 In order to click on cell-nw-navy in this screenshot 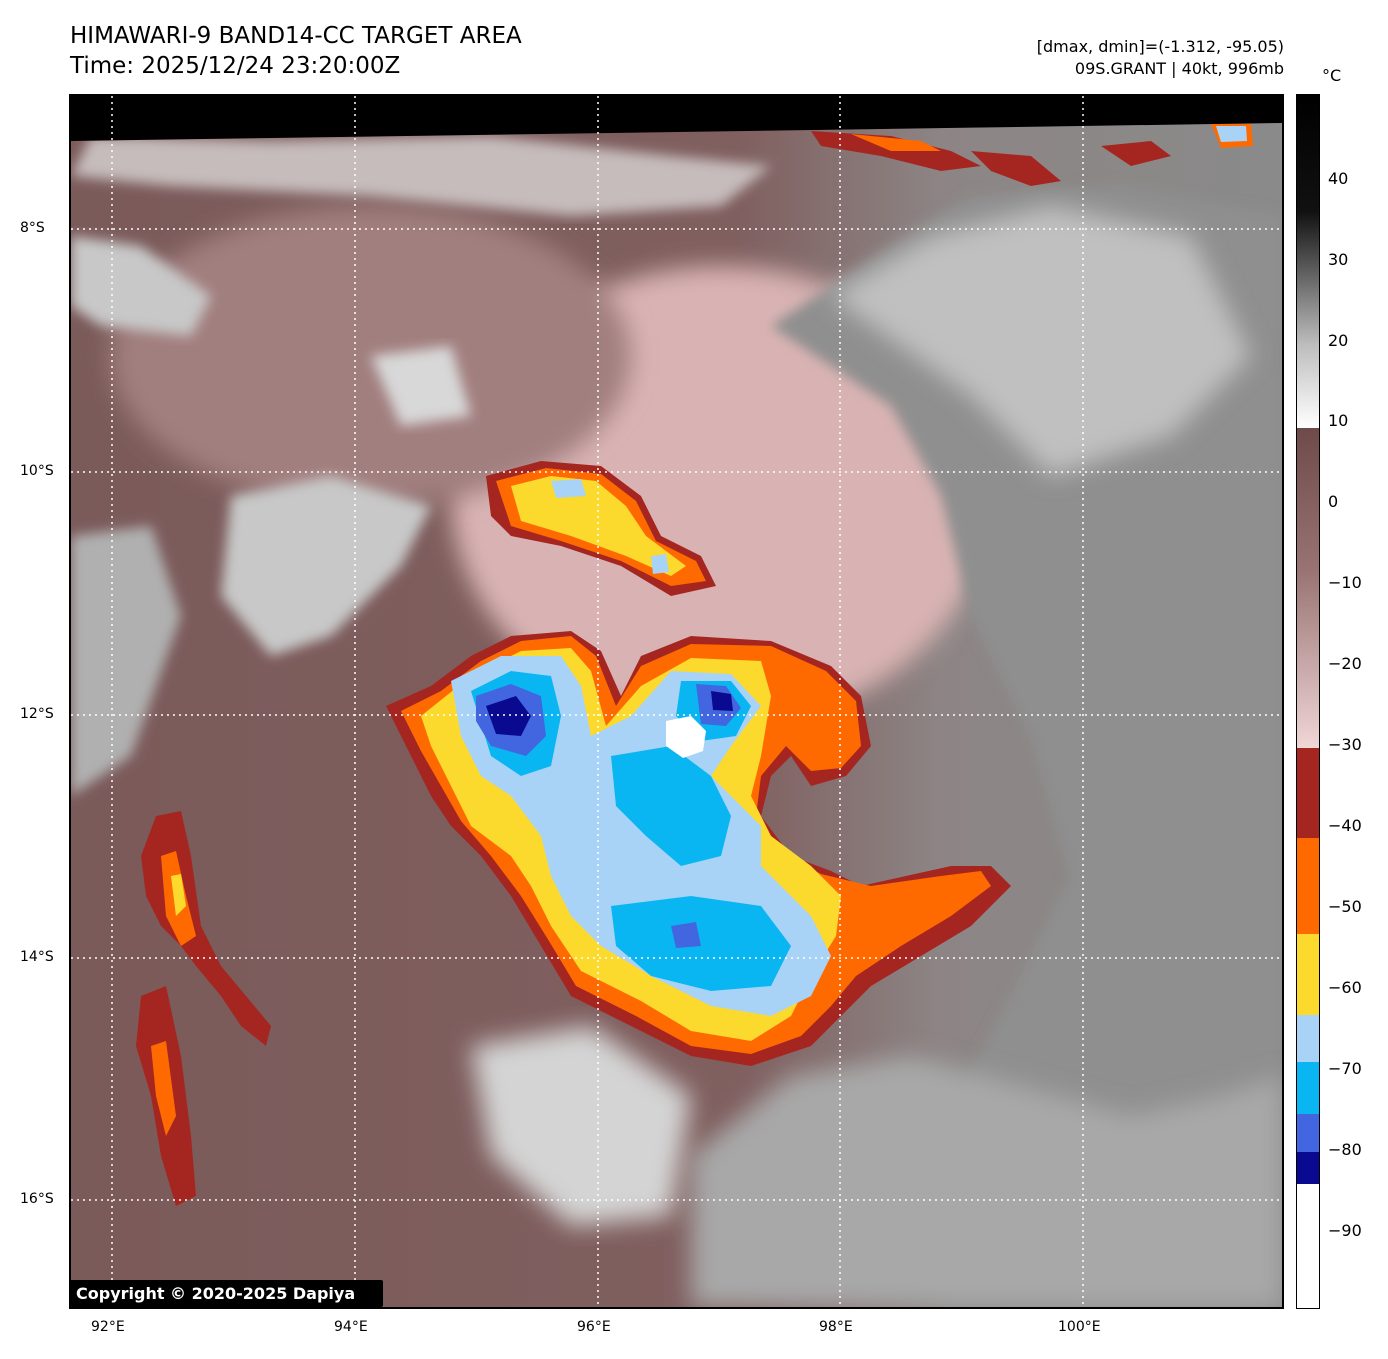, I will do `click(508, 716)`.